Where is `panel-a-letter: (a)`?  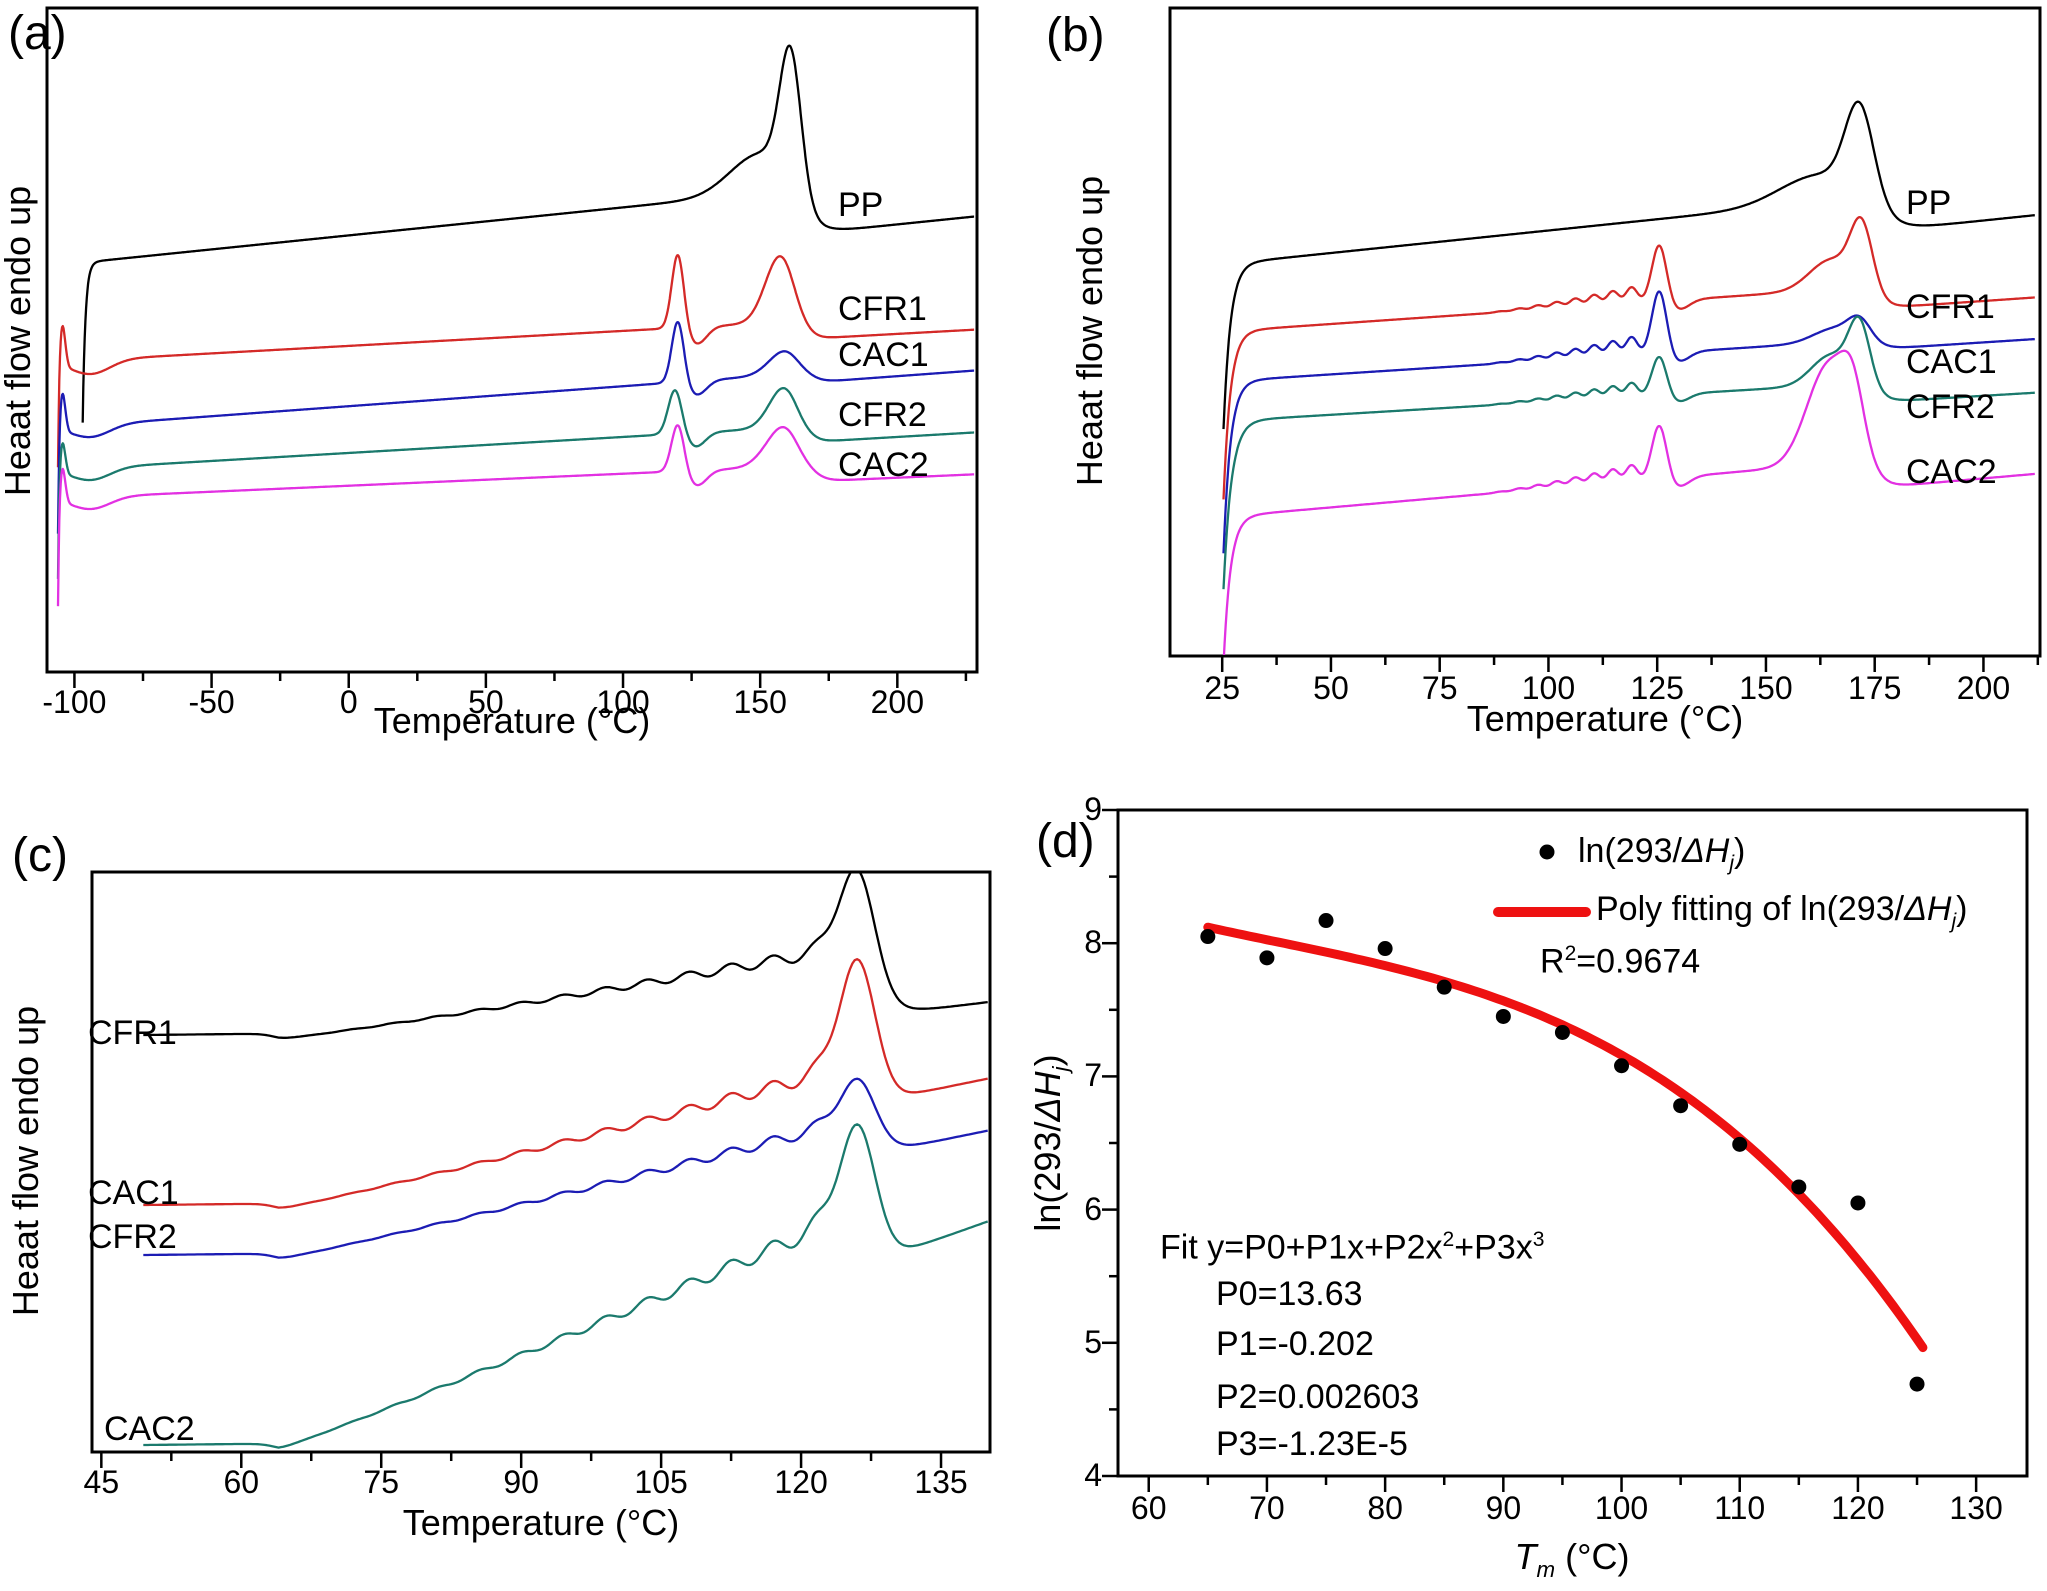
panel-a-letter: (a) is located at coordinates (37, 33).